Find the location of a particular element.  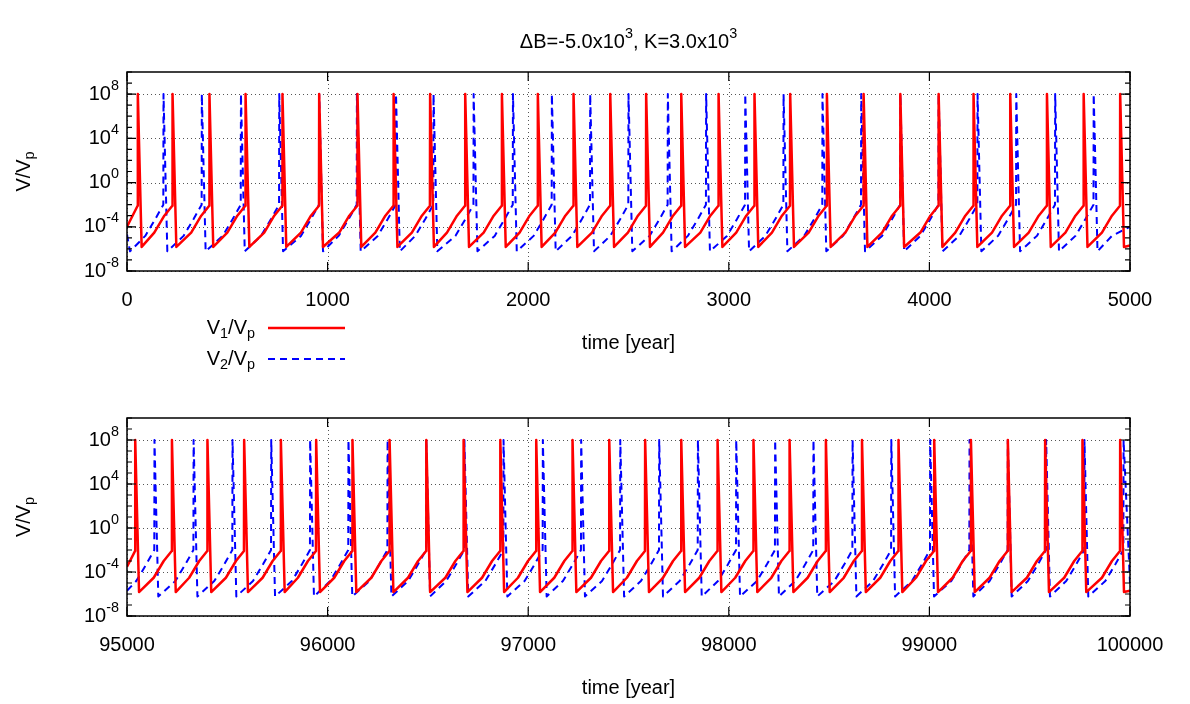

x-tick-label: 99000 is located at coordinates (929, 643).